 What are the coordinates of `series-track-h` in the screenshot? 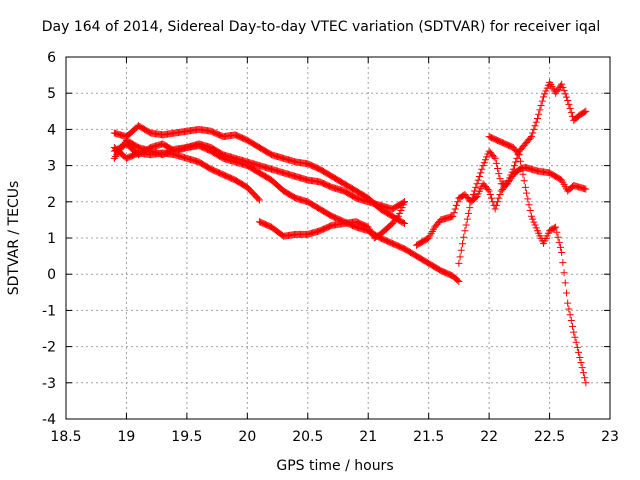 It's located at (537, 260).